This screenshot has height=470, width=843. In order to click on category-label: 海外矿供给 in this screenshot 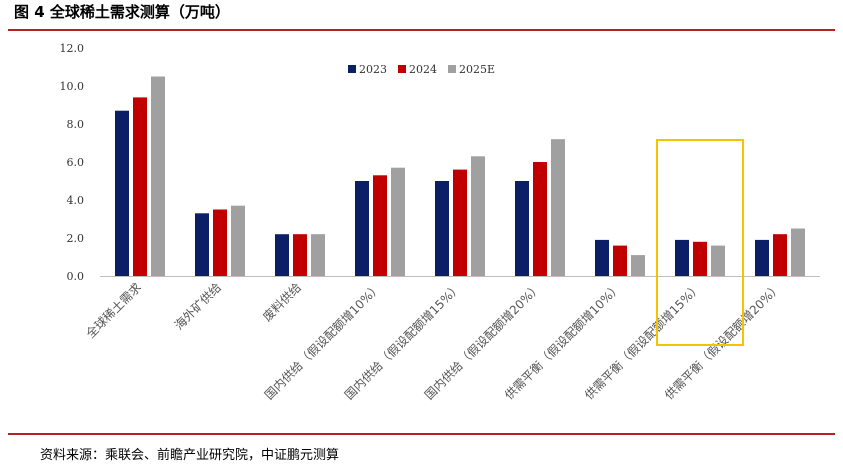, I will do `click(197, 306)`.